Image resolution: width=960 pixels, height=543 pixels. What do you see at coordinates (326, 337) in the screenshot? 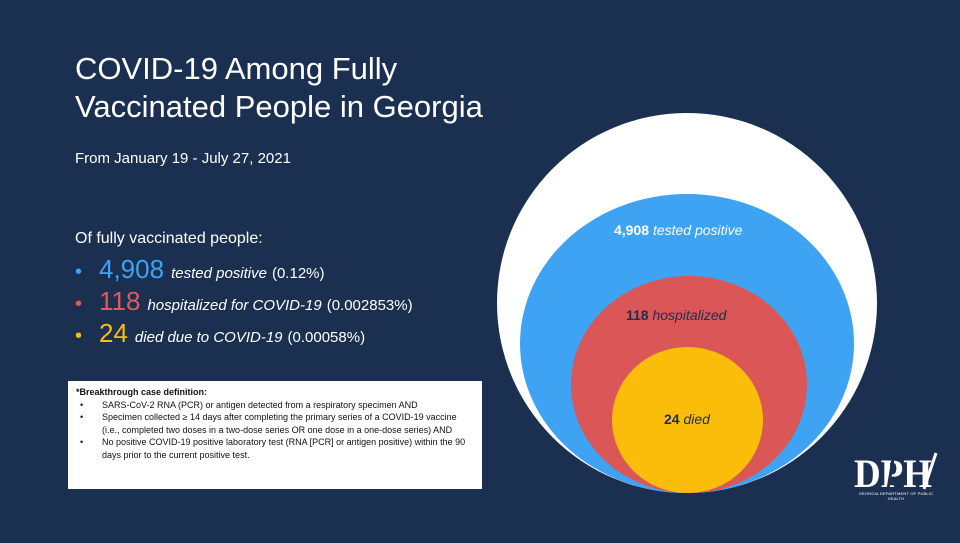
I see `stat-percent: (0.00058%)` at bounding box center [326, 337].